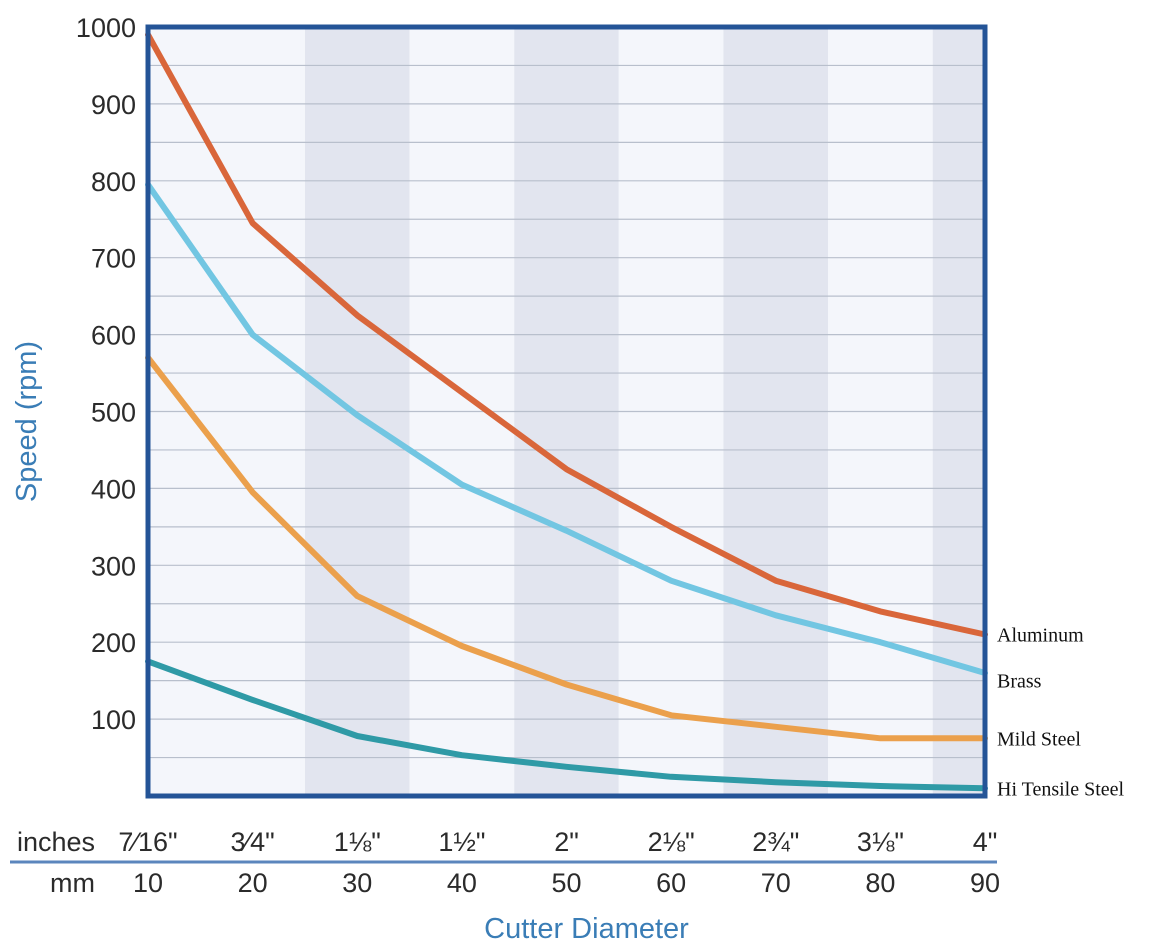 This screenshot has width=1172, height=948. What do you see at coordinates (113, 643) in the screenshot?
I see `y-tick-label: 200` at bounding box center [113, 643].